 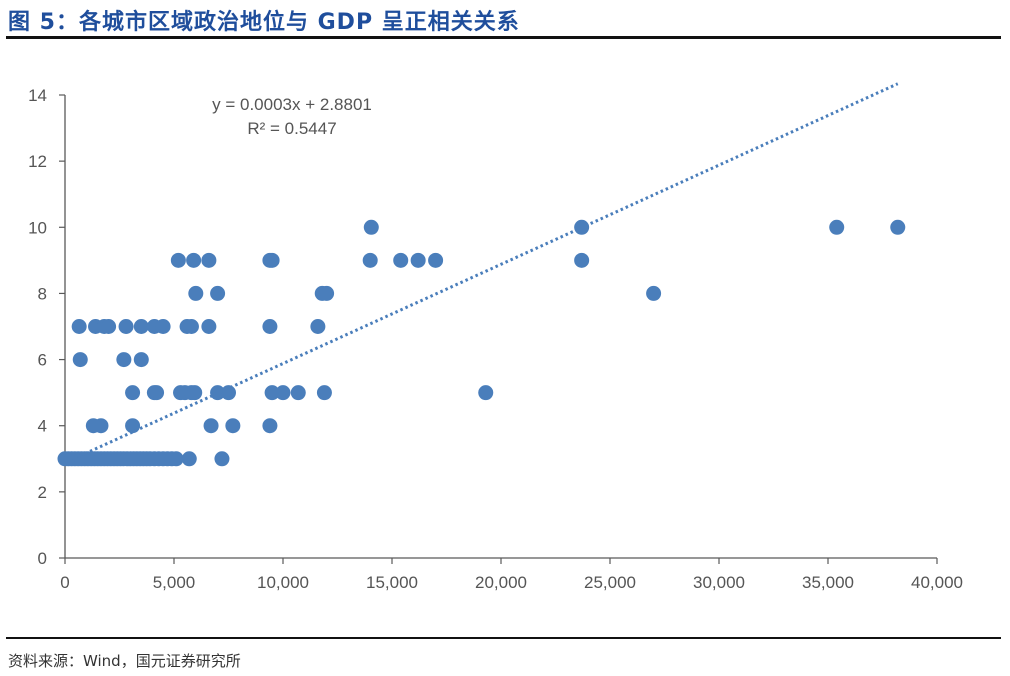 I want to click on trendline-r2: R² = 0.5447, so click(x=291, y=128).